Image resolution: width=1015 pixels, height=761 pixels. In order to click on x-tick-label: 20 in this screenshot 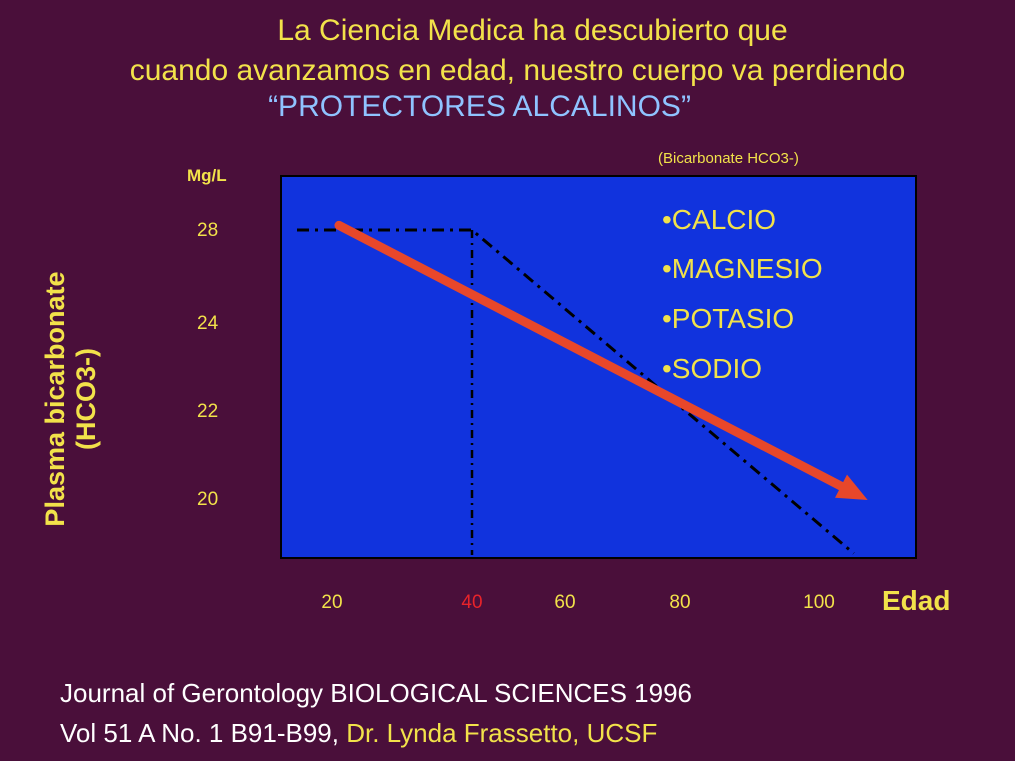, I will do `click(332, 602)`.